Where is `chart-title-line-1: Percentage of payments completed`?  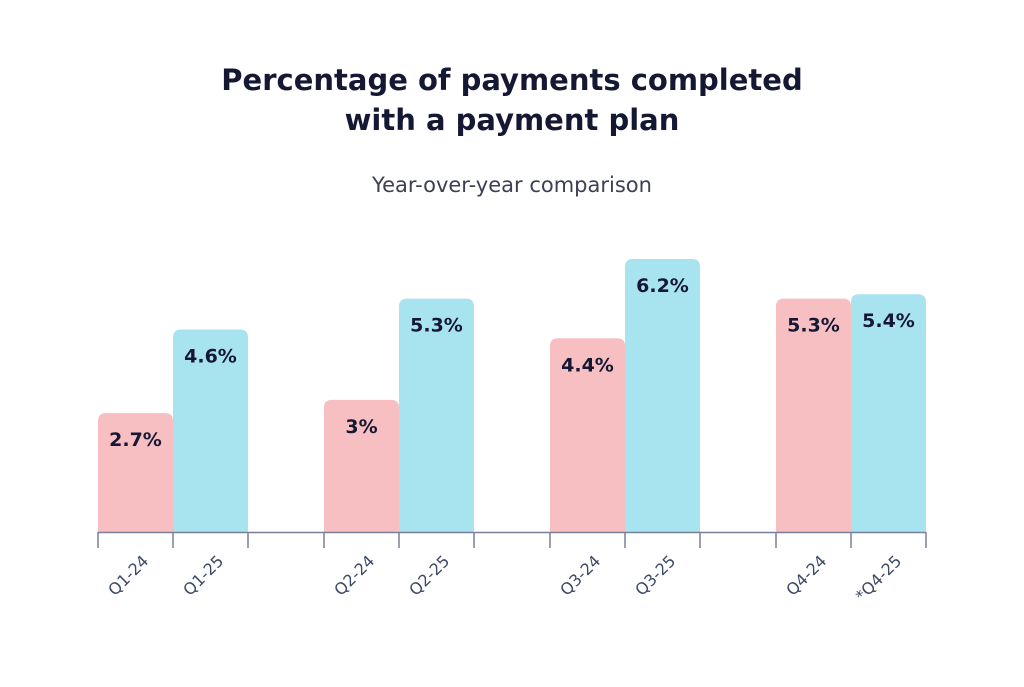
chart-title-line-1: Percentage of payments completed is located at coordinates (512, 80).